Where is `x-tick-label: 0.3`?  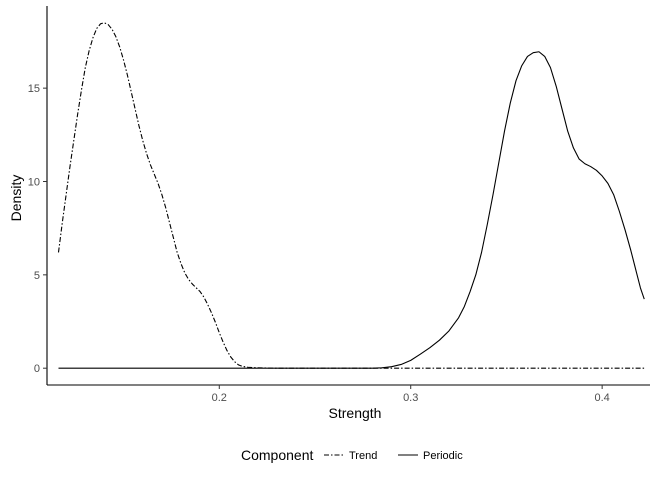
x-tick-label: 0.3 is located at coordinates (410, 398).